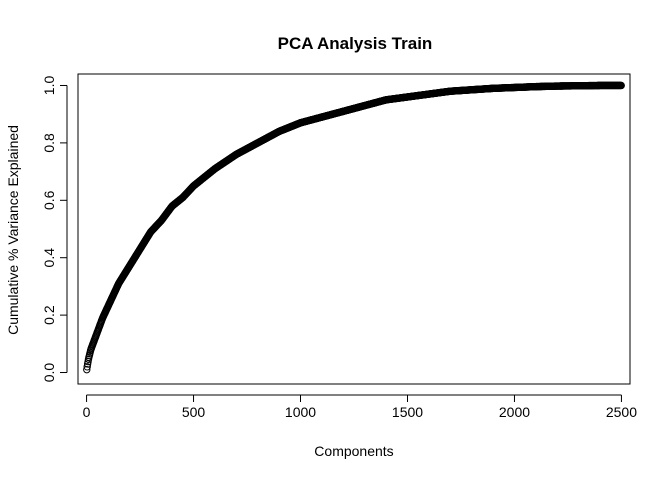 The image size is (672, 480). What do you see at coordinates (87, 412) in the screenshot?
I see `x-tick-label: 0` at bounding box center [87, 412].